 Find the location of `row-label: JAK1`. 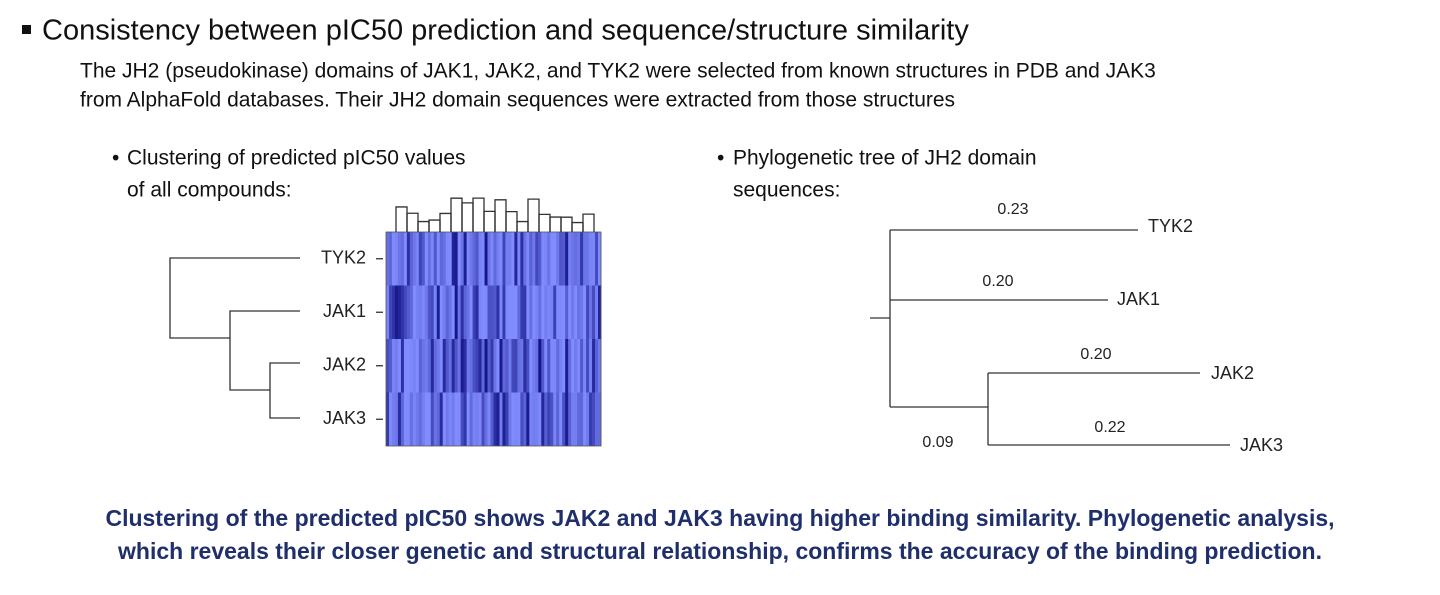

row-label: JAK1 is located at coordinates (344, 311).